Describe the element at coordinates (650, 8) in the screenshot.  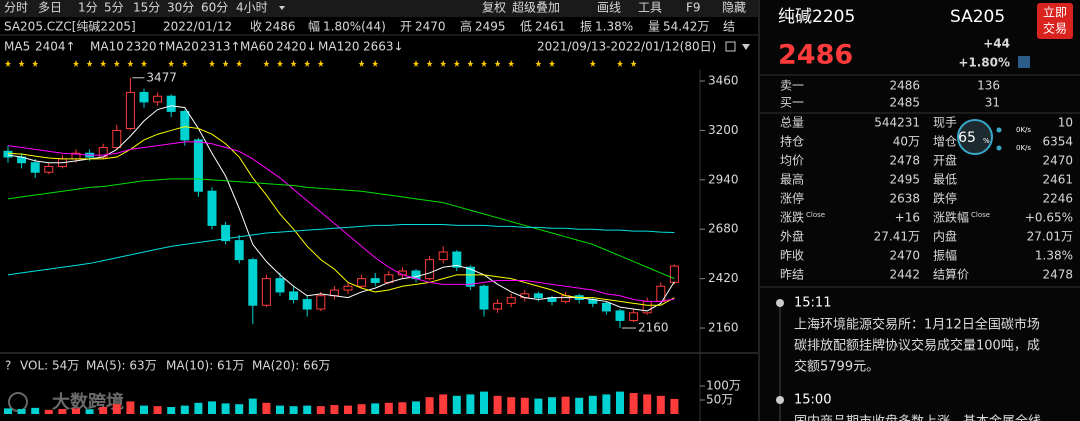
I see `toolbar-tool: 工具` at that location.